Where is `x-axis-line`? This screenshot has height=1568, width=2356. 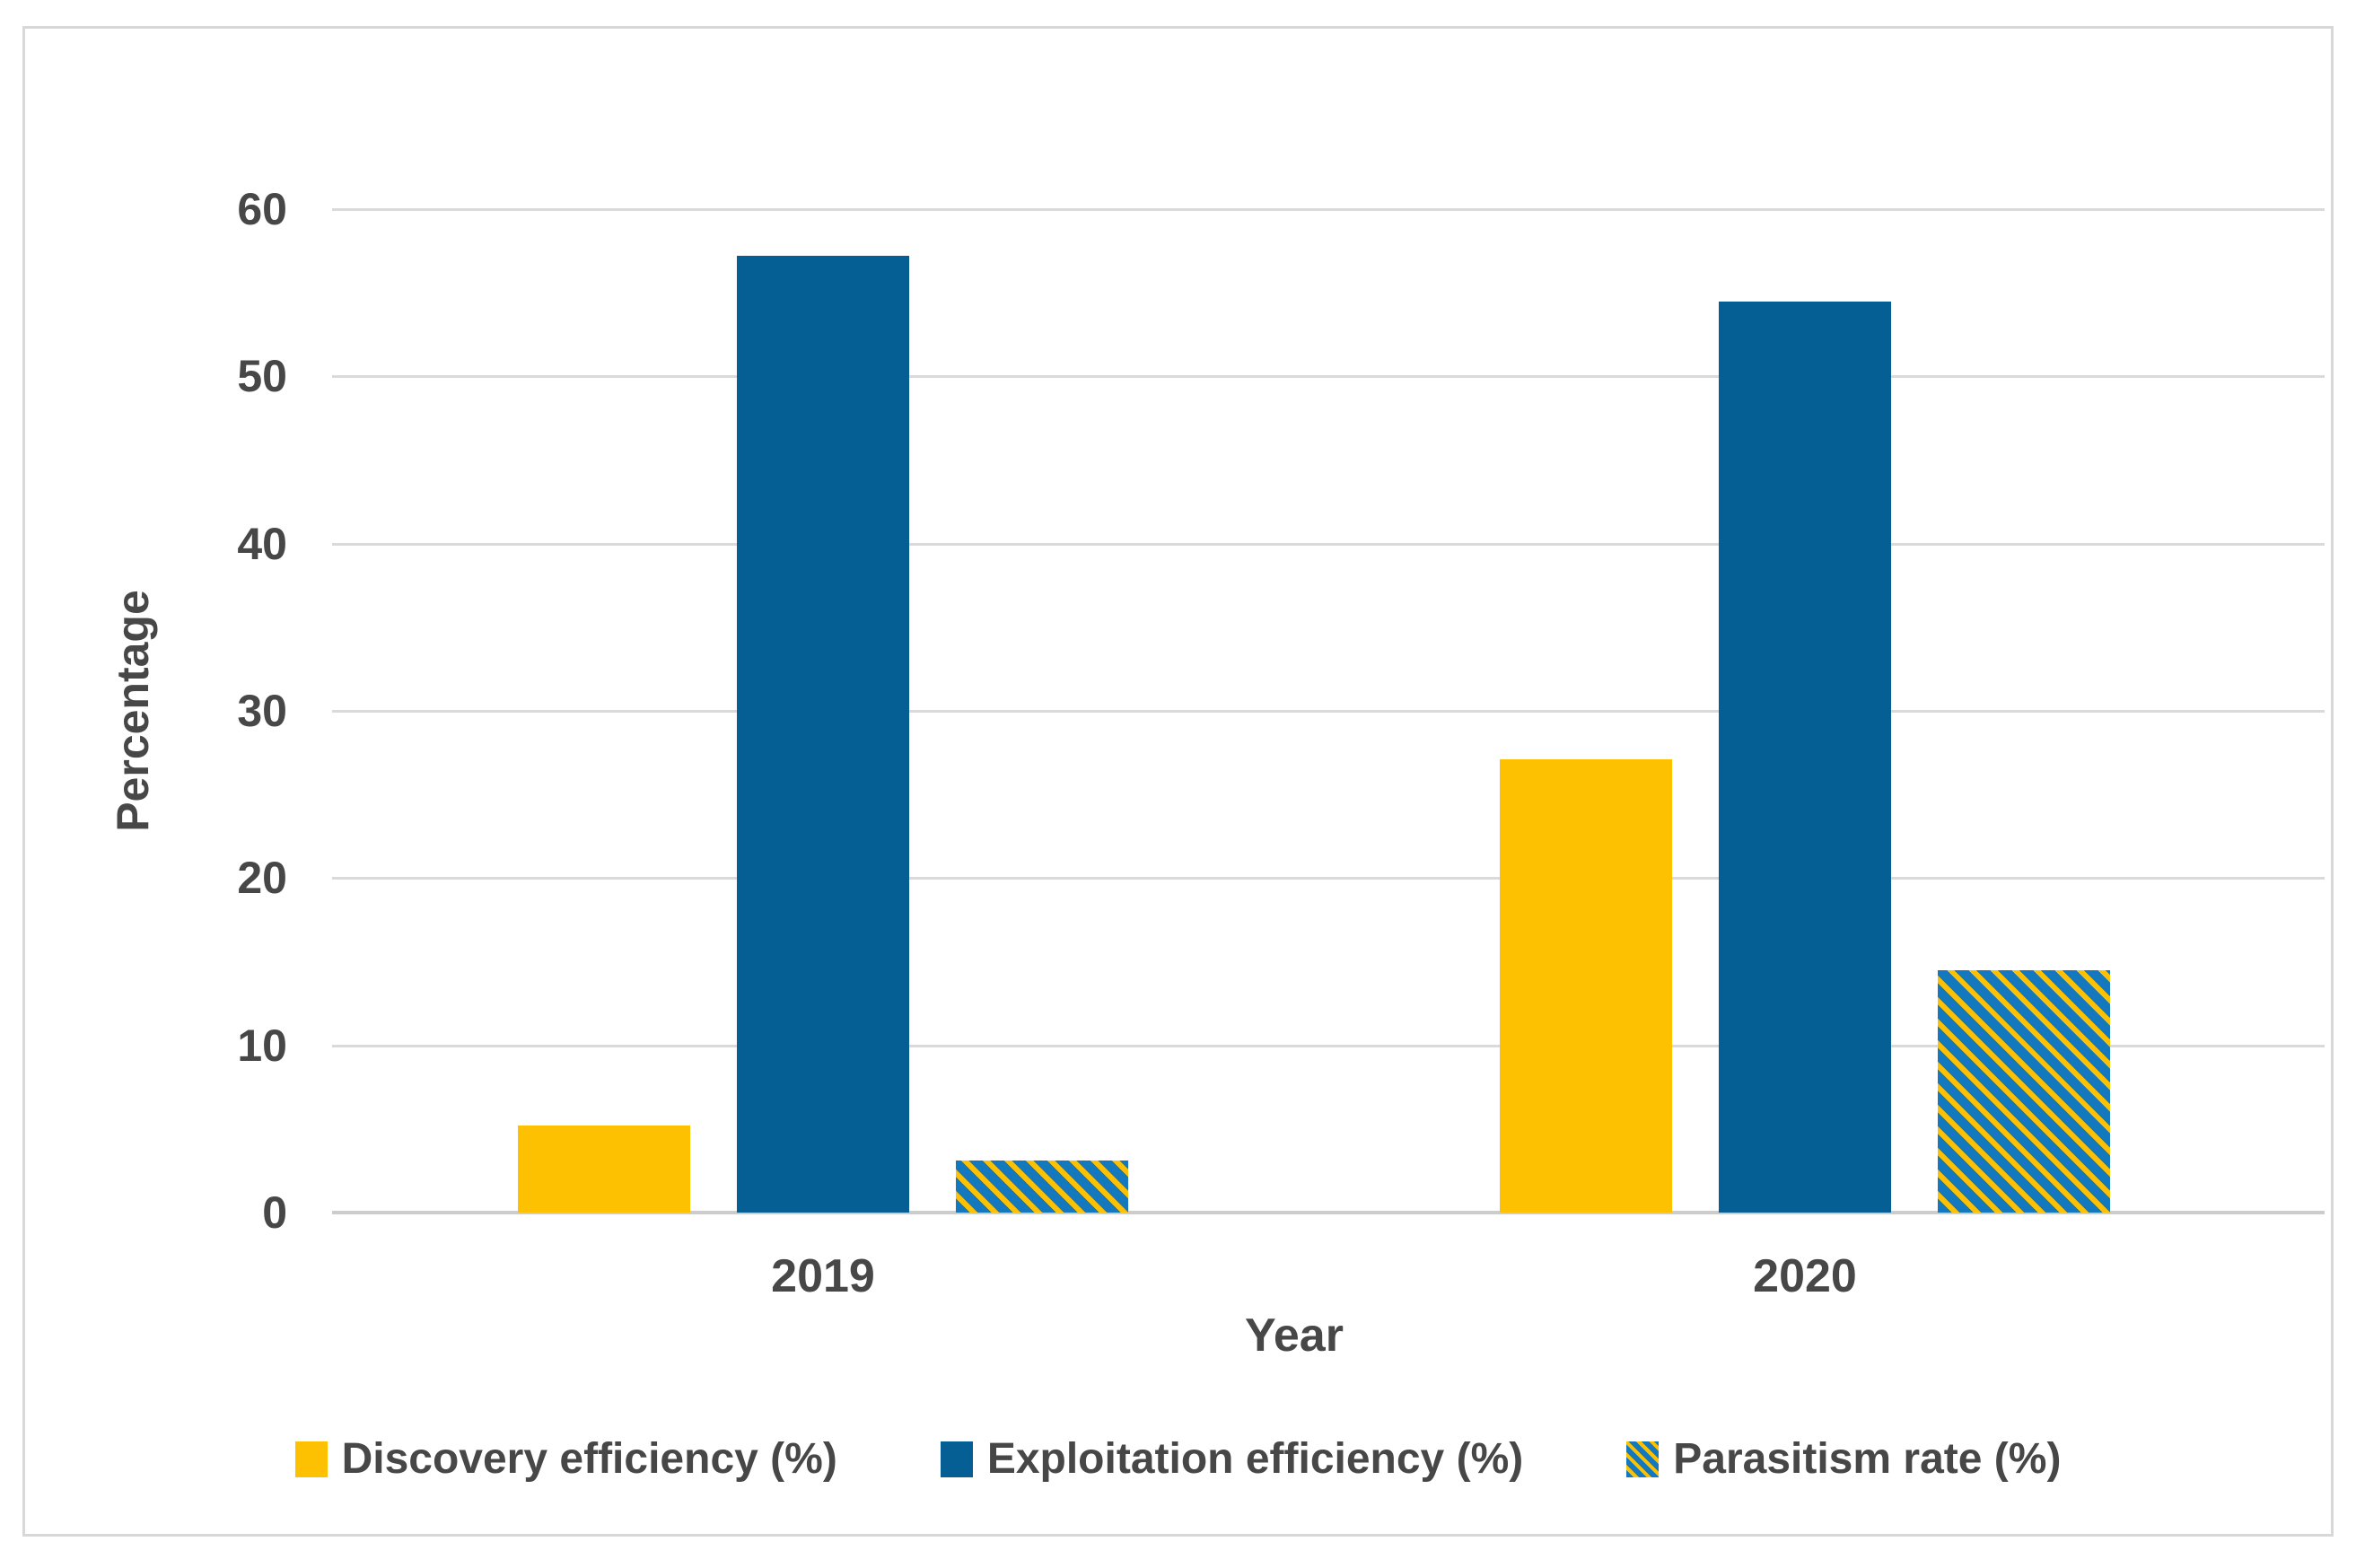
x-axis-line is located at coordinates (1328, 1212).